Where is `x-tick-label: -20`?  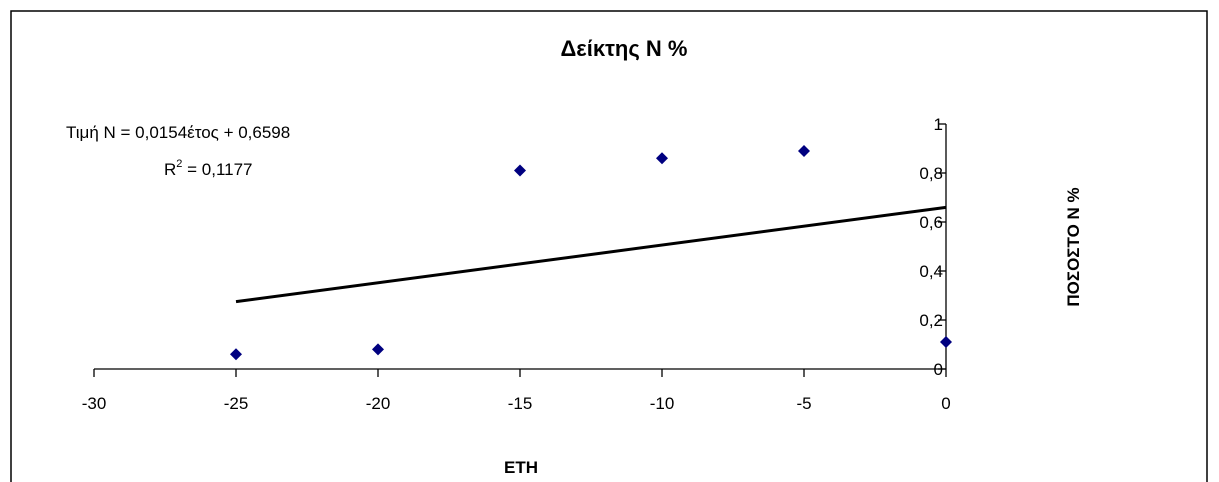 x-tick-label: -20 is located at coordinates (378, 403).